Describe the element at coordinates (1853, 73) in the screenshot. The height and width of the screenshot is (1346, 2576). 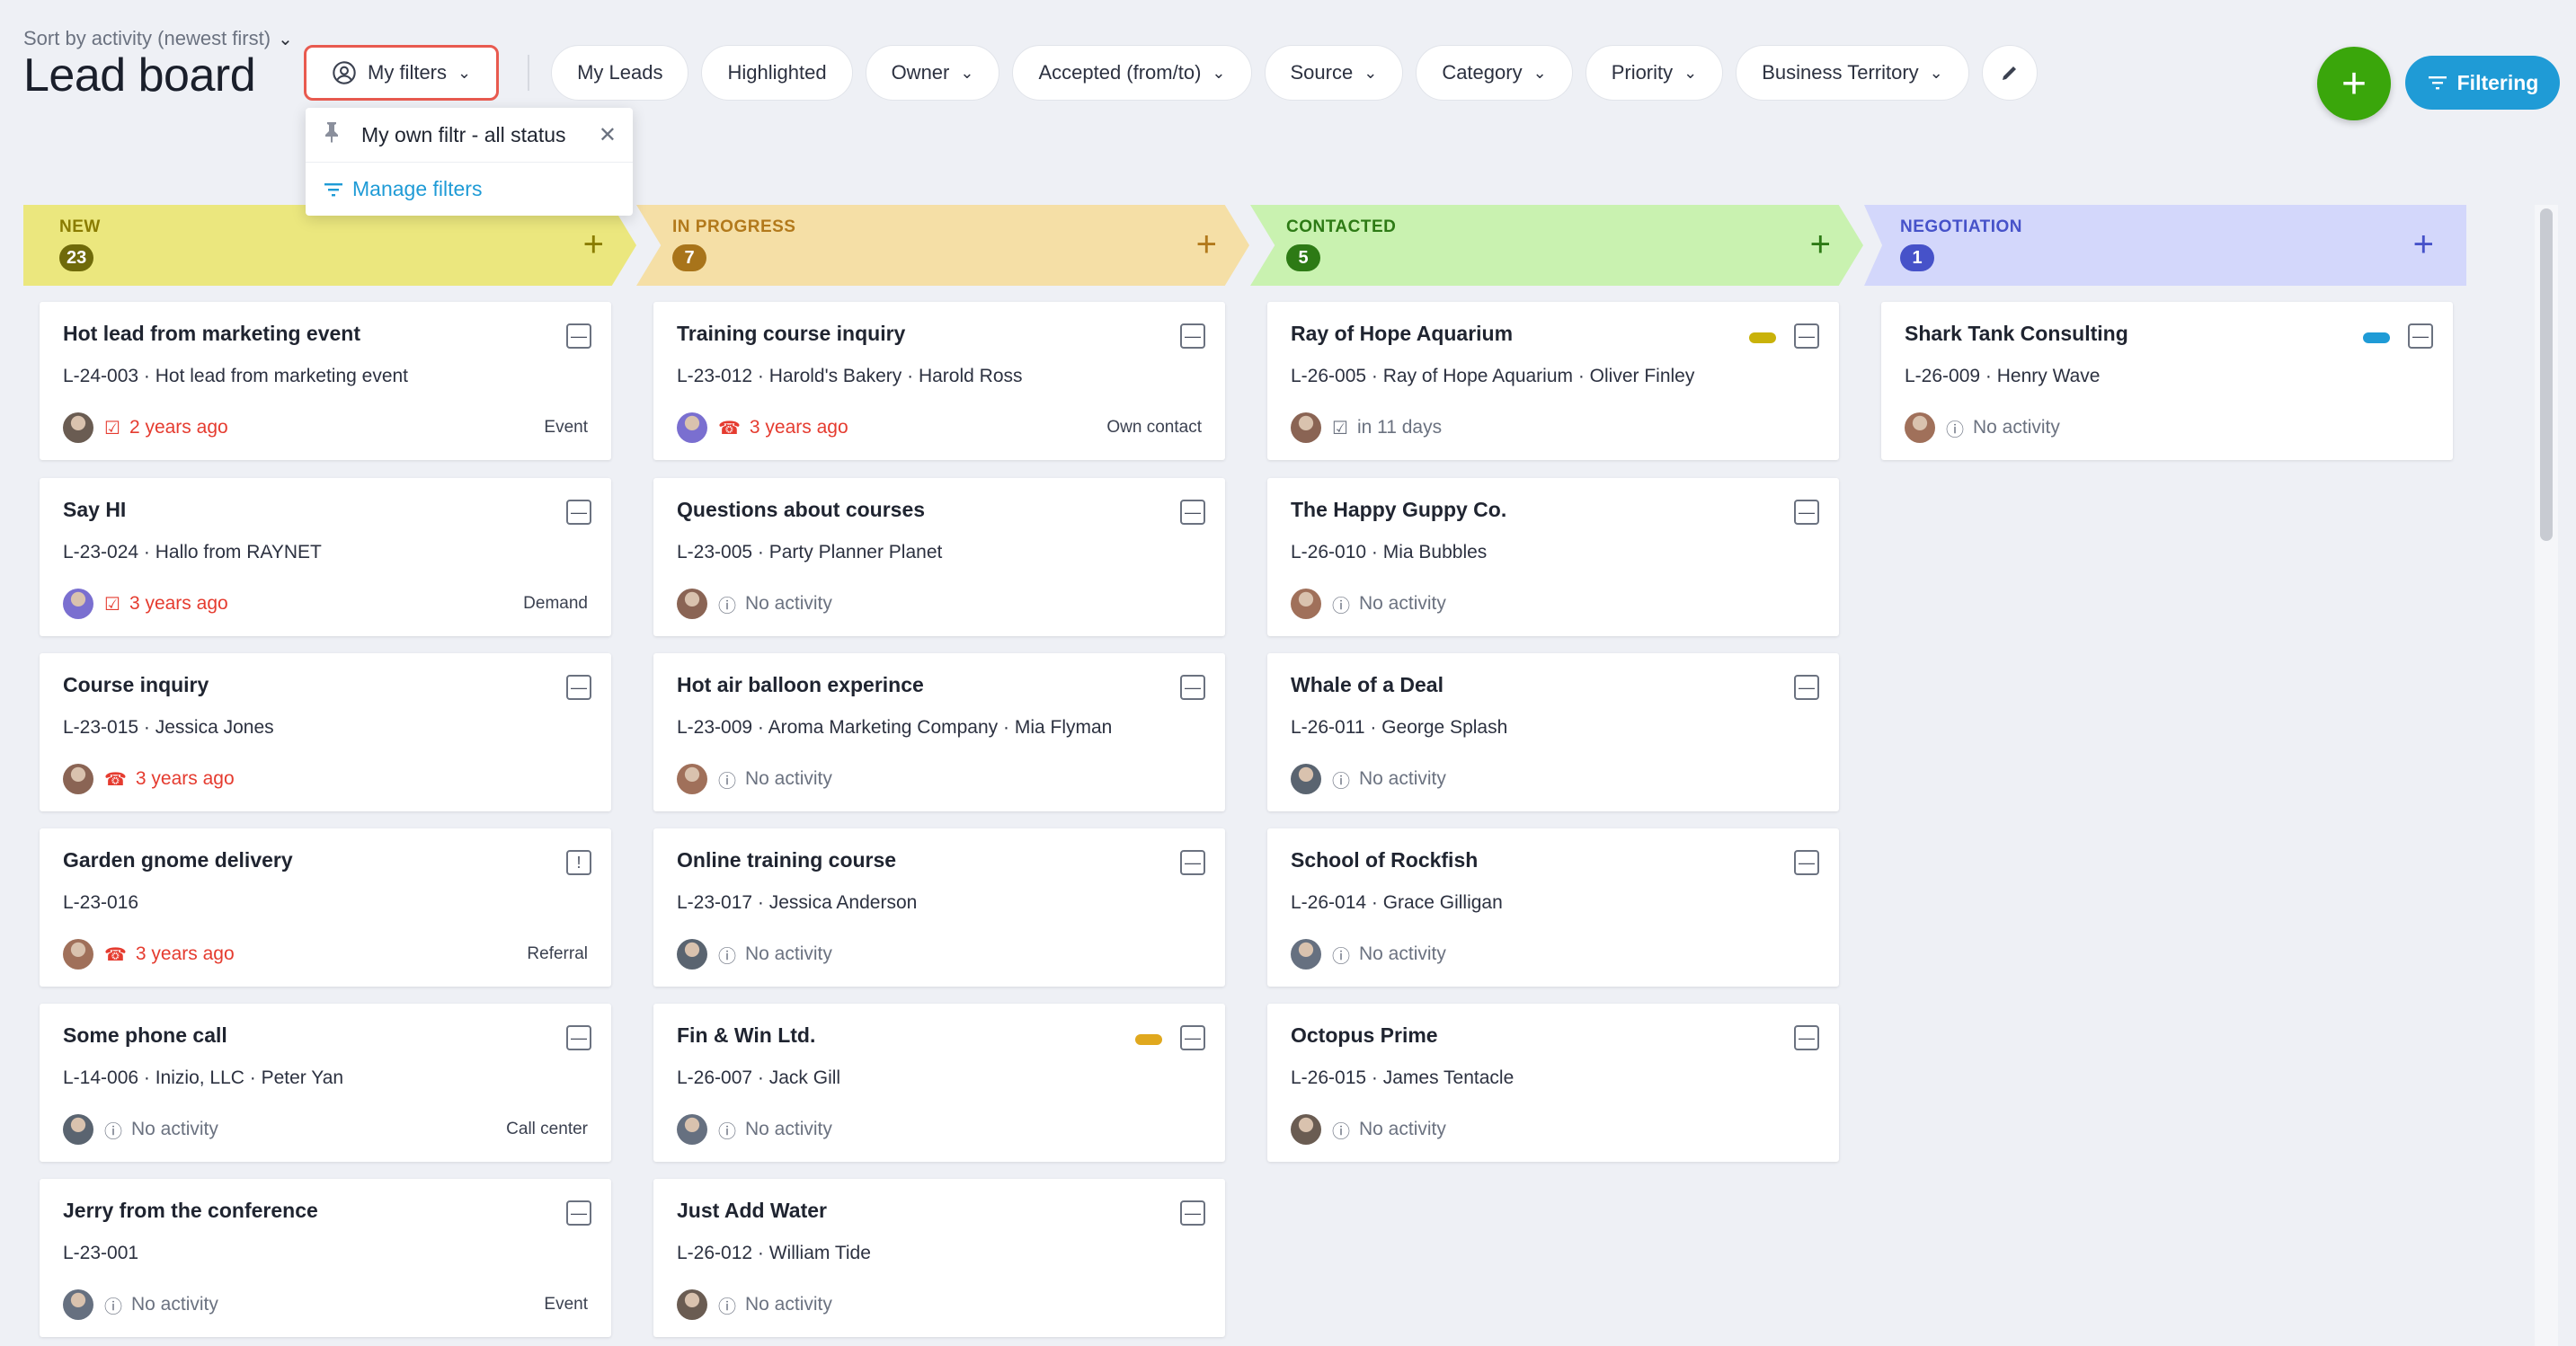
I see `filter-chip-business-territory: Business Territory ⌄` at that location.